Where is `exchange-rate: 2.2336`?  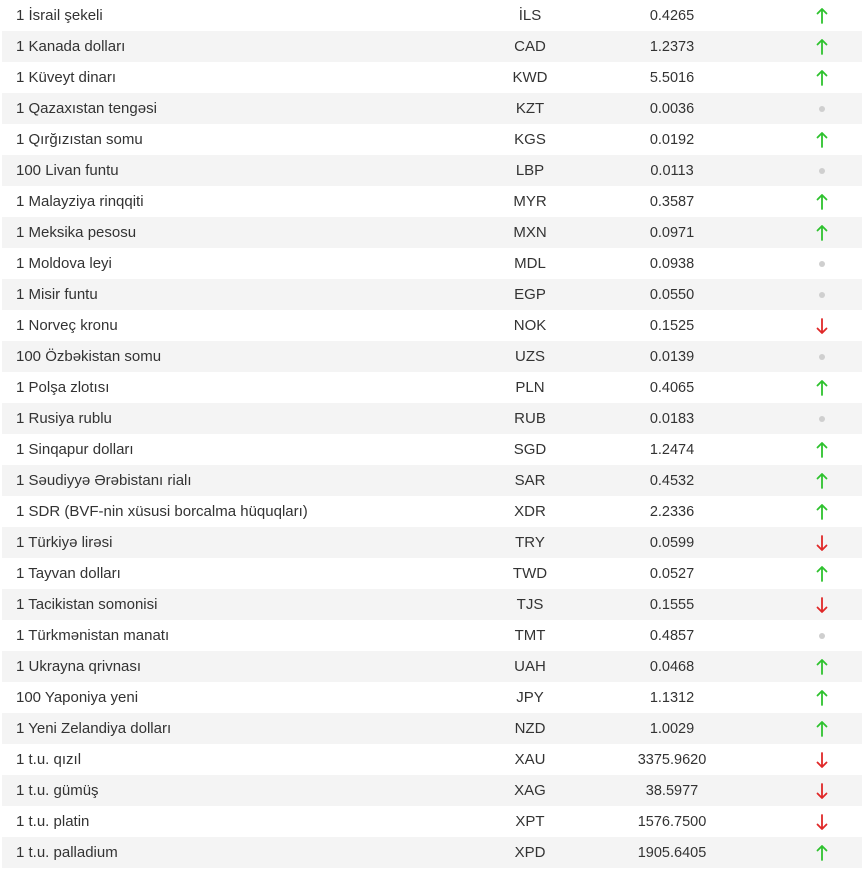
exchange-rate: 2.2336 is located at coordinates (672, 511).